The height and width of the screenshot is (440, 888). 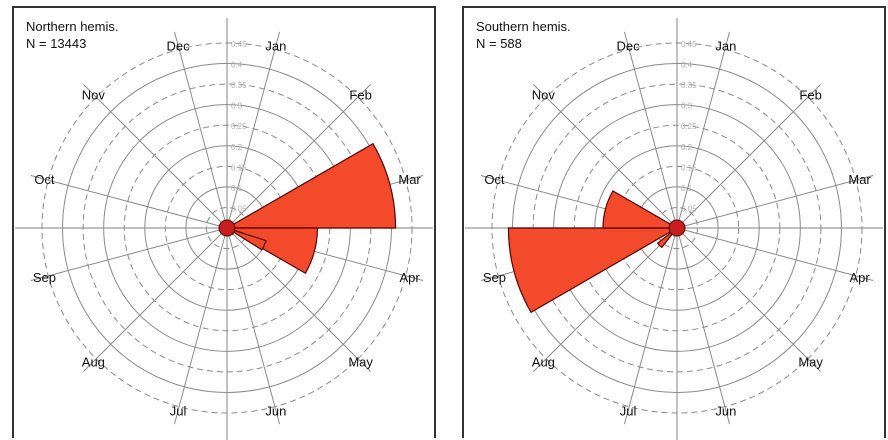 What do you see at coordinates (72, 26) in the screenshot?
I see `chart-title: Northern hemis.` at bounding box center [72, 26].